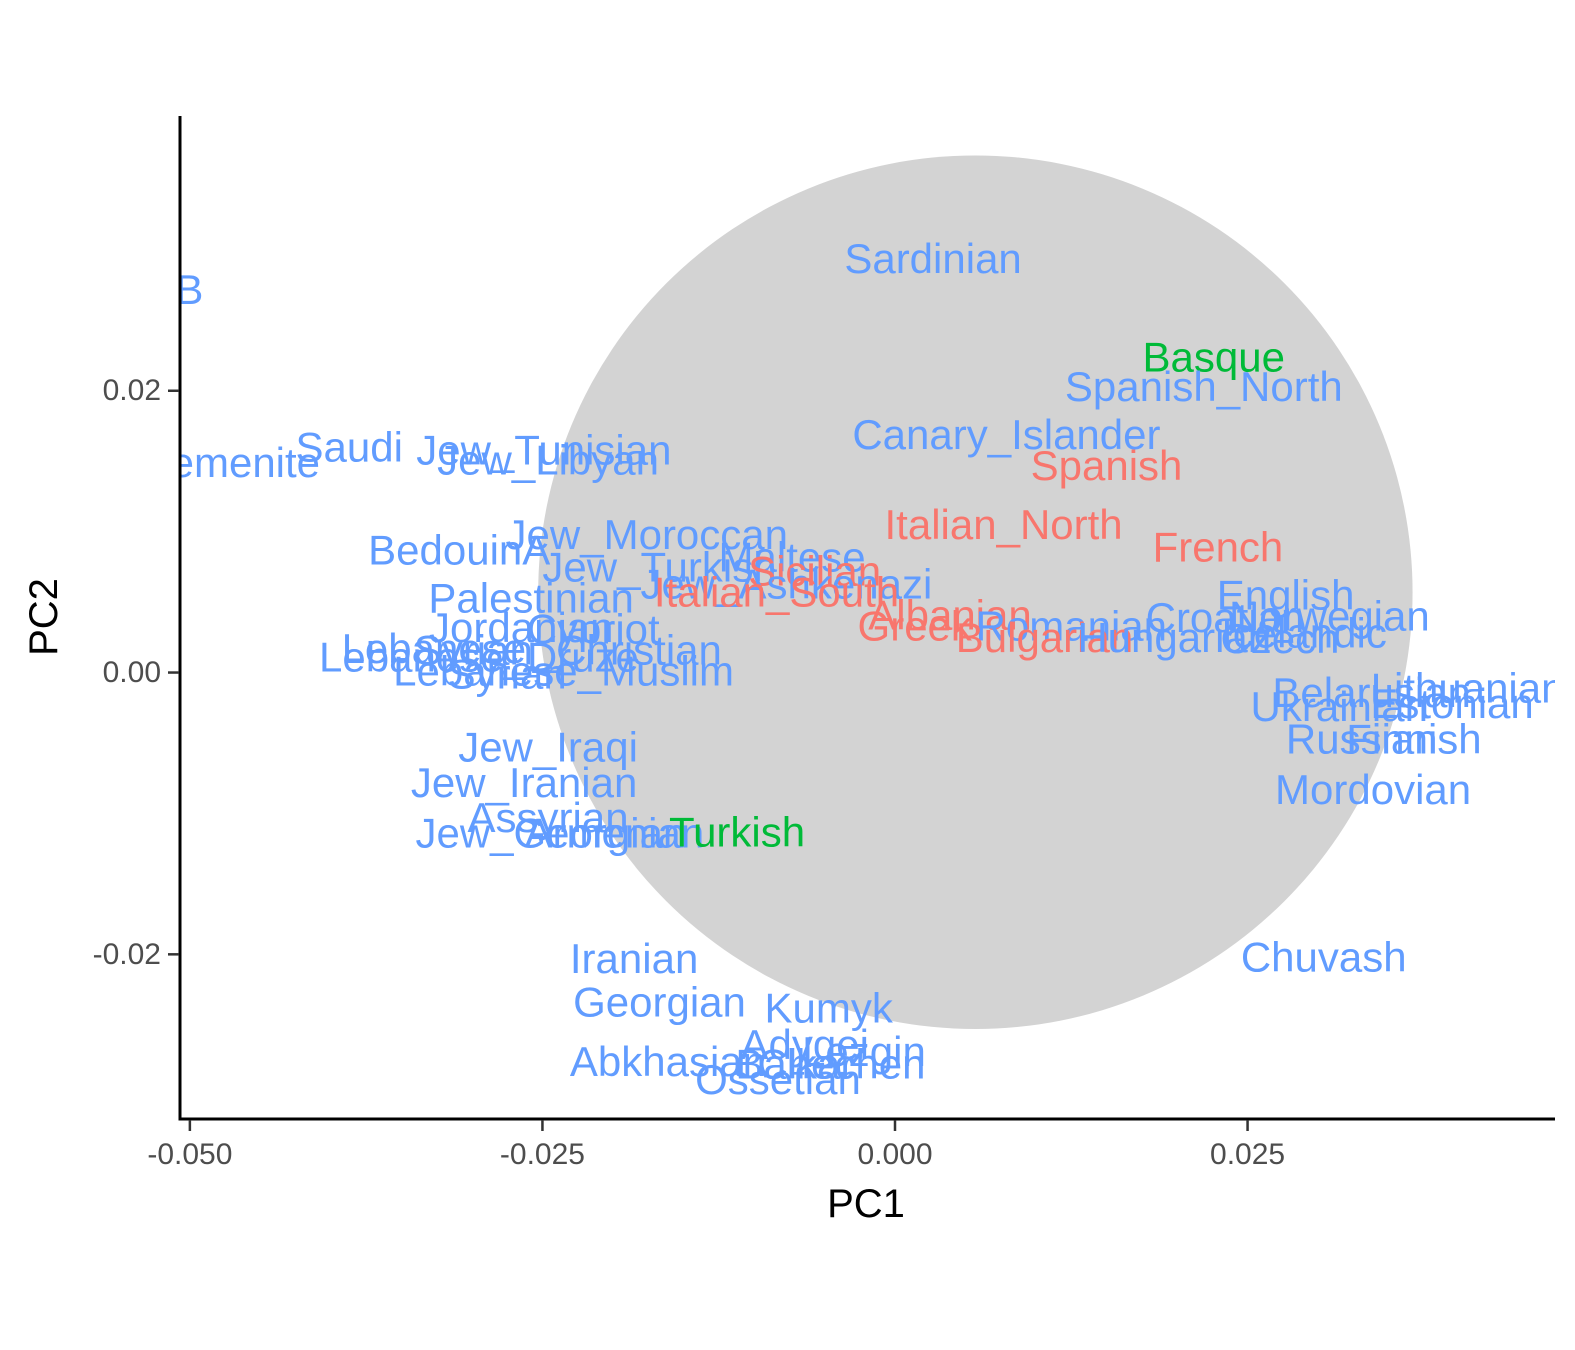 The height and width of the screenshot is (1350, 1575). I want to click on point-label: Cypriot, so click(593, 628).